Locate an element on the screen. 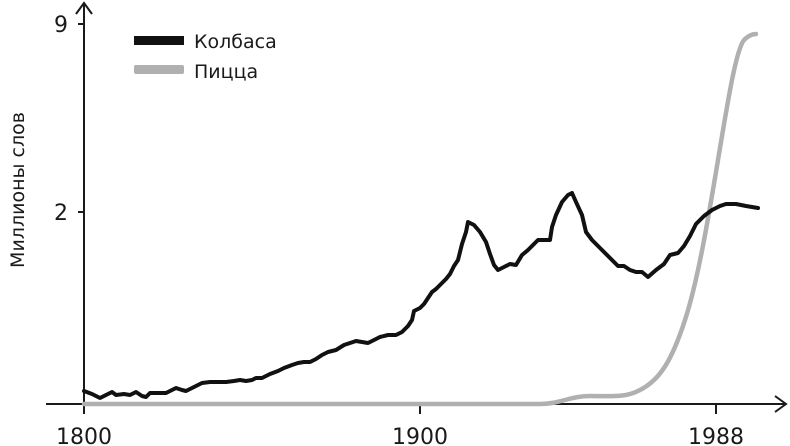 Image resolution: width=790 pixels, height=446 pixels. legend-item-sausage: Колбаса is located at coordinates (205, 42).